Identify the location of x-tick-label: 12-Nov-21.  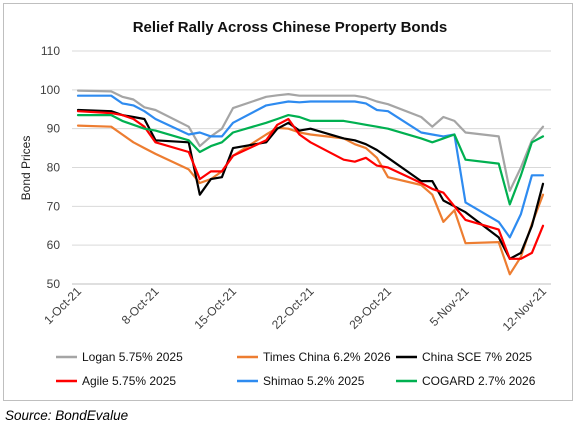
(525, 309).